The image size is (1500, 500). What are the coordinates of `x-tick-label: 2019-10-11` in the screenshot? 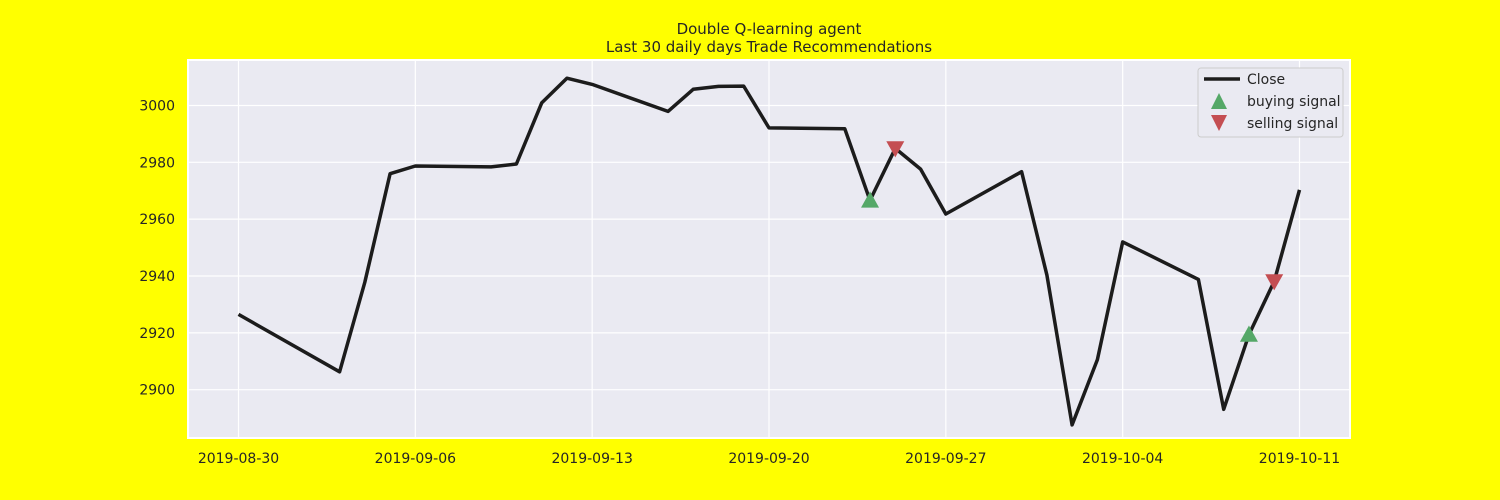 It's located at (1299, 459).